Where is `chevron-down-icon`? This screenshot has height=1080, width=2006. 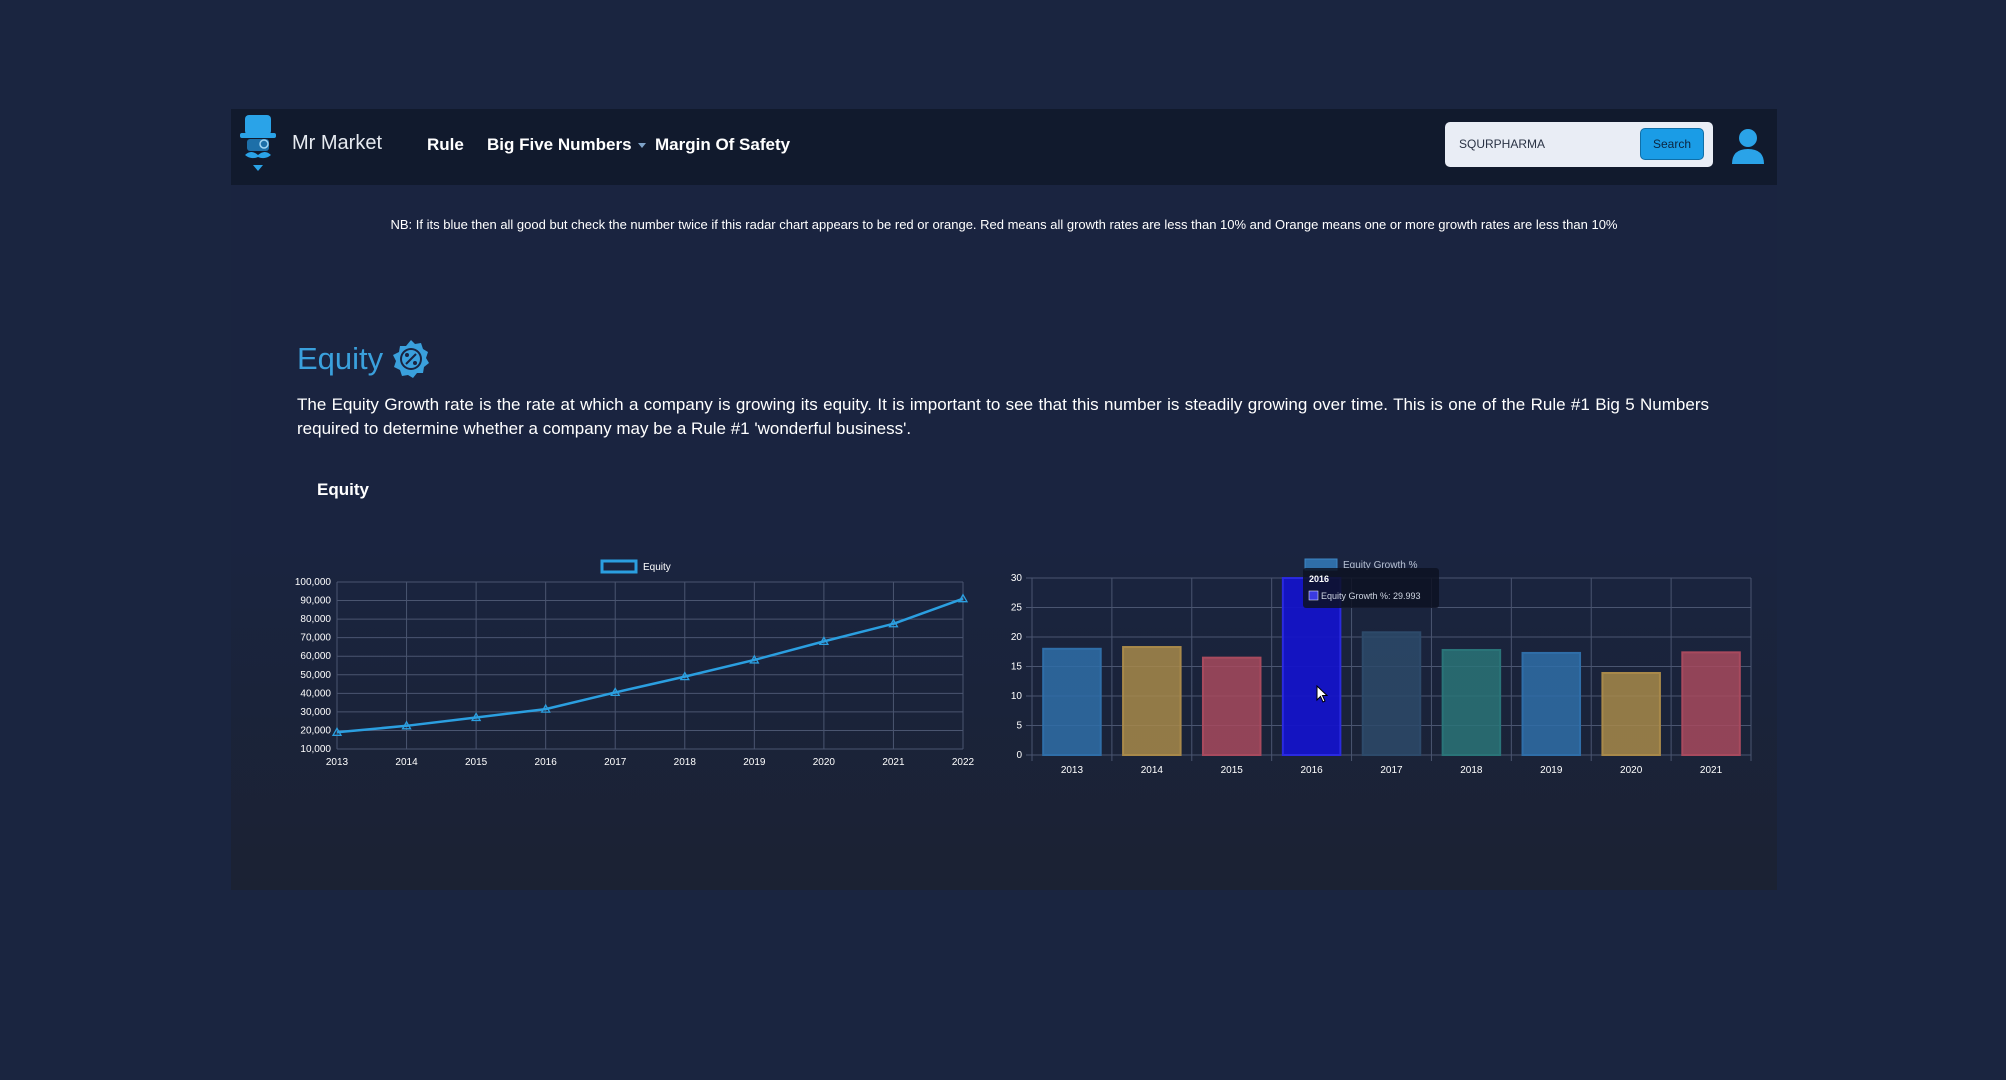 chevron-down-icon is located at coordinates (641, 146).